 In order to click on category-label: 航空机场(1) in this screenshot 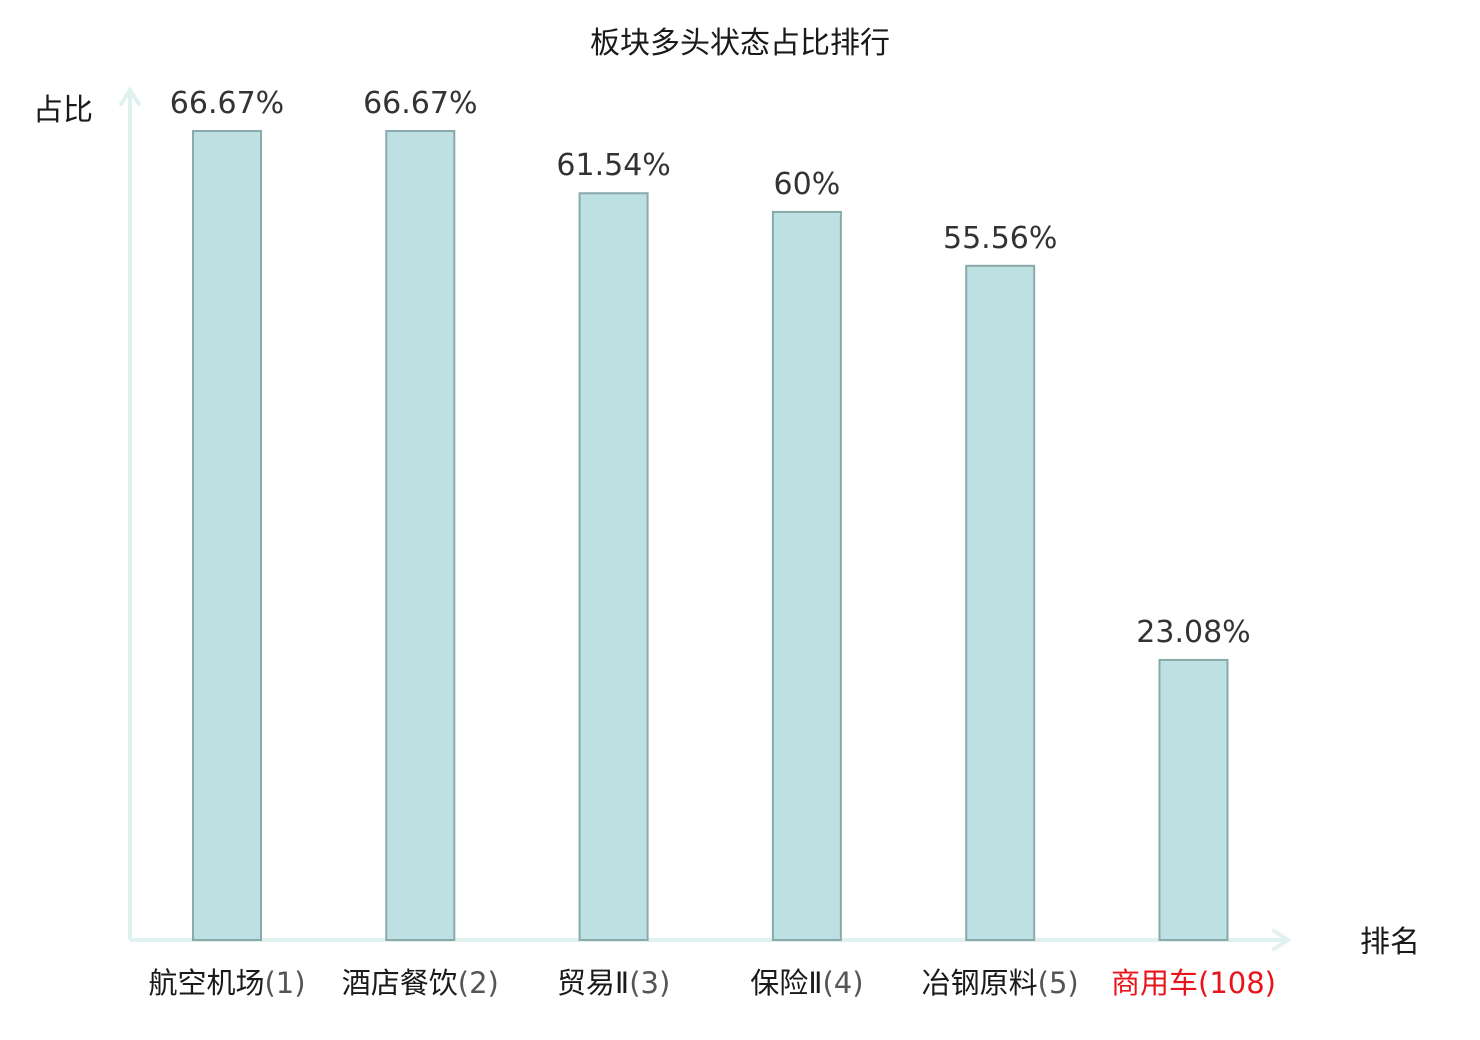, I will do `click(226, 983)`.